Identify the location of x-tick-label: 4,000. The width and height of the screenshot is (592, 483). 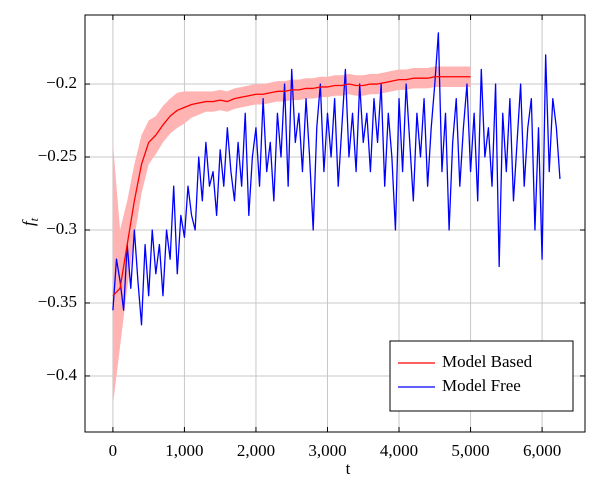
(399, 450).